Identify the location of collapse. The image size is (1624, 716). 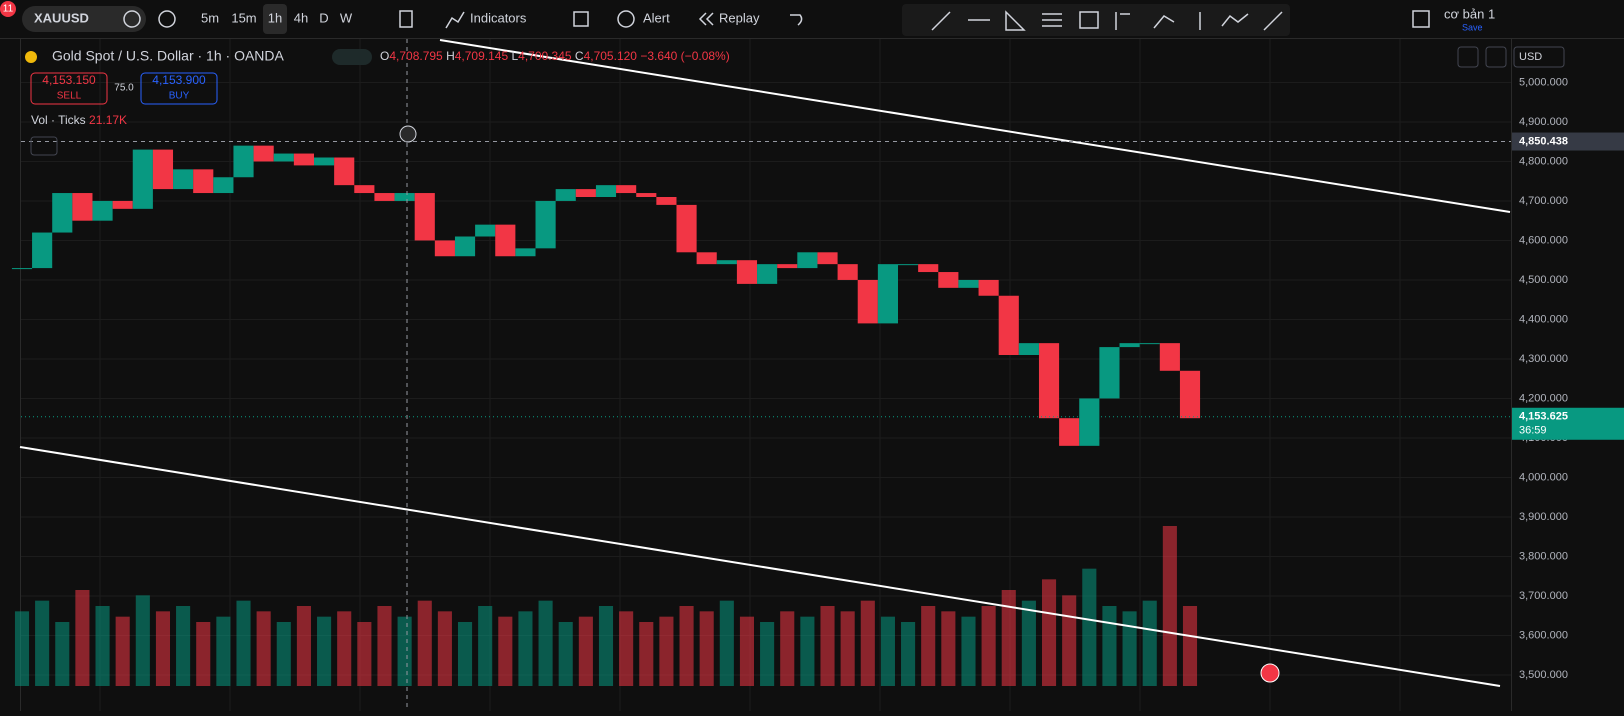
(44, 146).